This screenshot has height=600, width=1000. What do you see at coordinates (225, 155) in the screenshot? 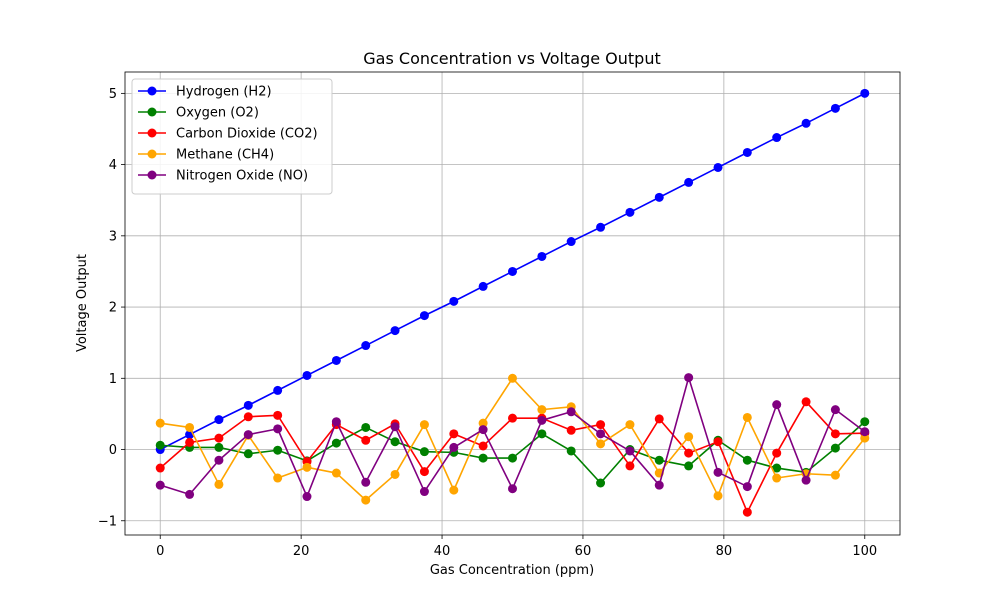
I see `legend-entry: Methane (CH4)` at bounding box center [225, 155].